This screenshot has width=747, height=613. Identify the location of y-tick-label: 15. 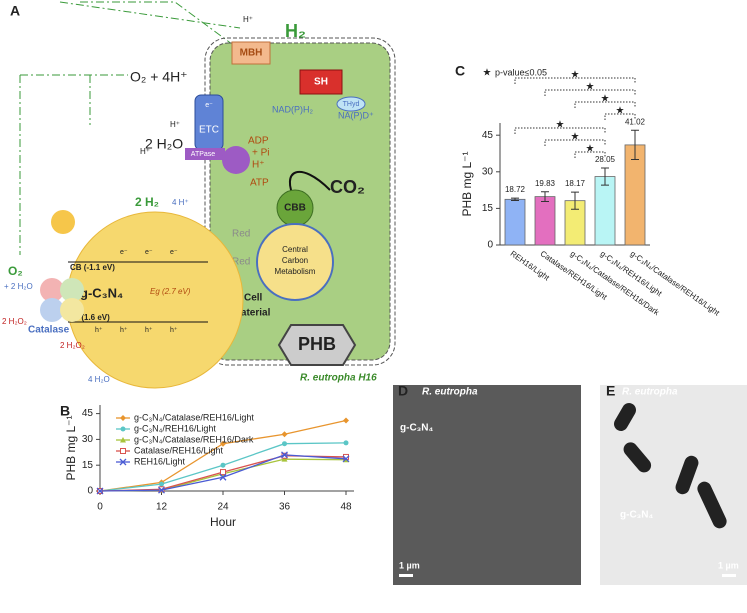
(488, 208).